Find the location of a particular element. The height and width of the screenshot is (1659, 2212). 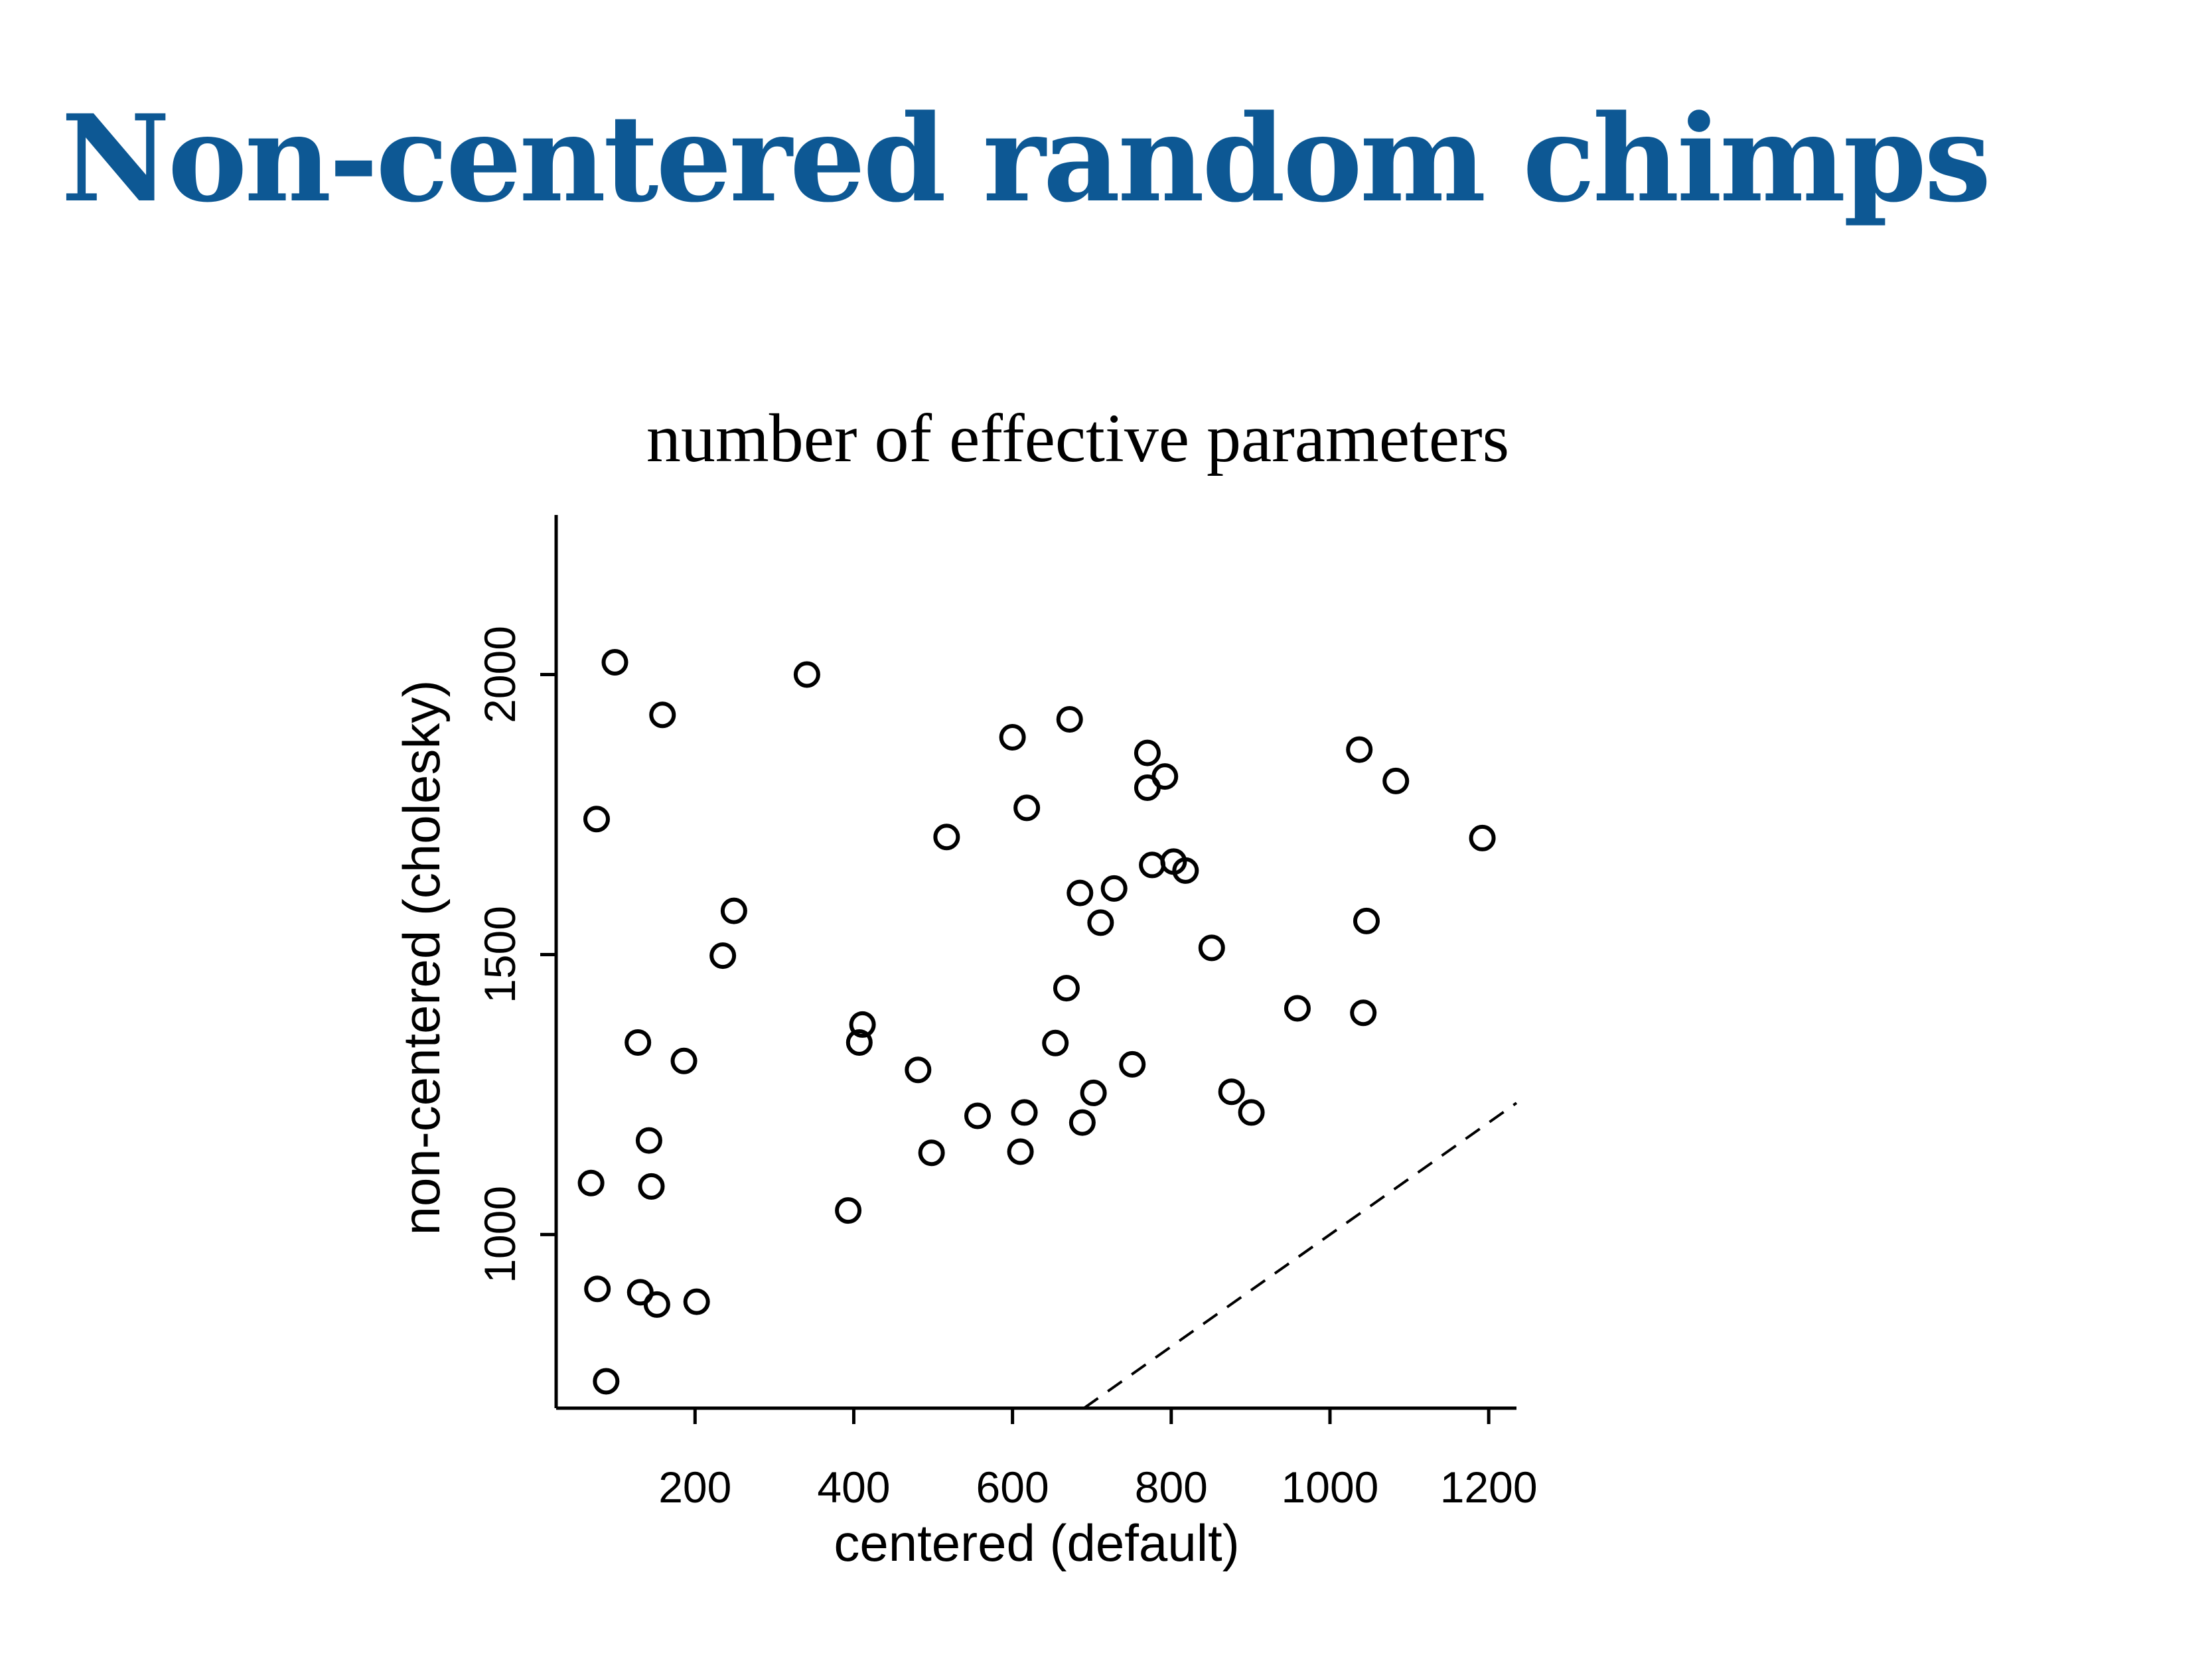

x-ticks: 200 400 600 800 1000 1200 is located at coordinates (1098, 1460).